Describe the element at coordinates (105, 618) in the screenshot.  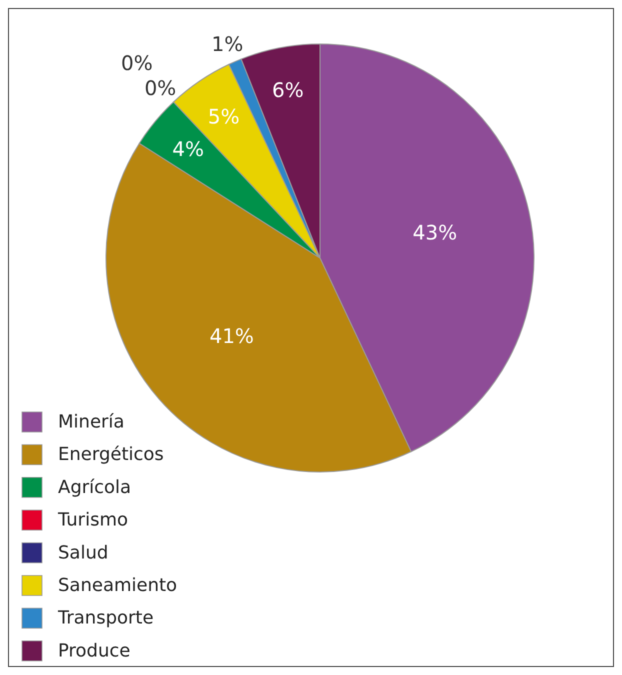
I see `legend-label: Transporte` at that location.